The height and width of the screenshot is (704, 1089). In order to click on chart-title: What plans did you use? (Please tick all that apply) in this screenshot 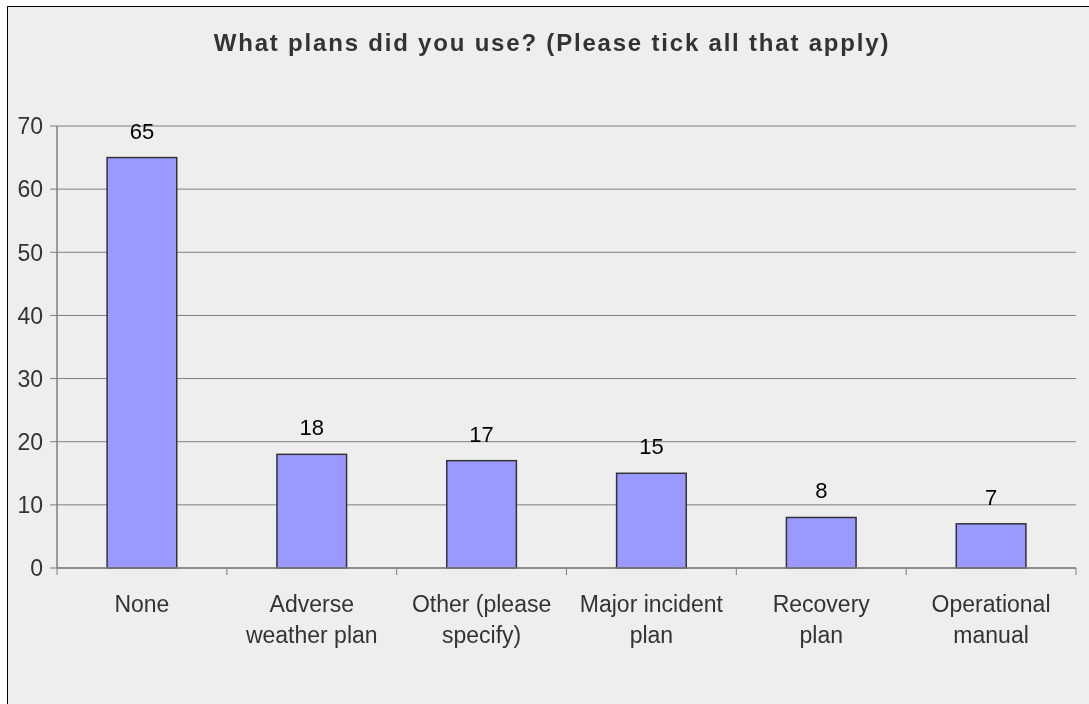, I will do `click(552, 42)`.